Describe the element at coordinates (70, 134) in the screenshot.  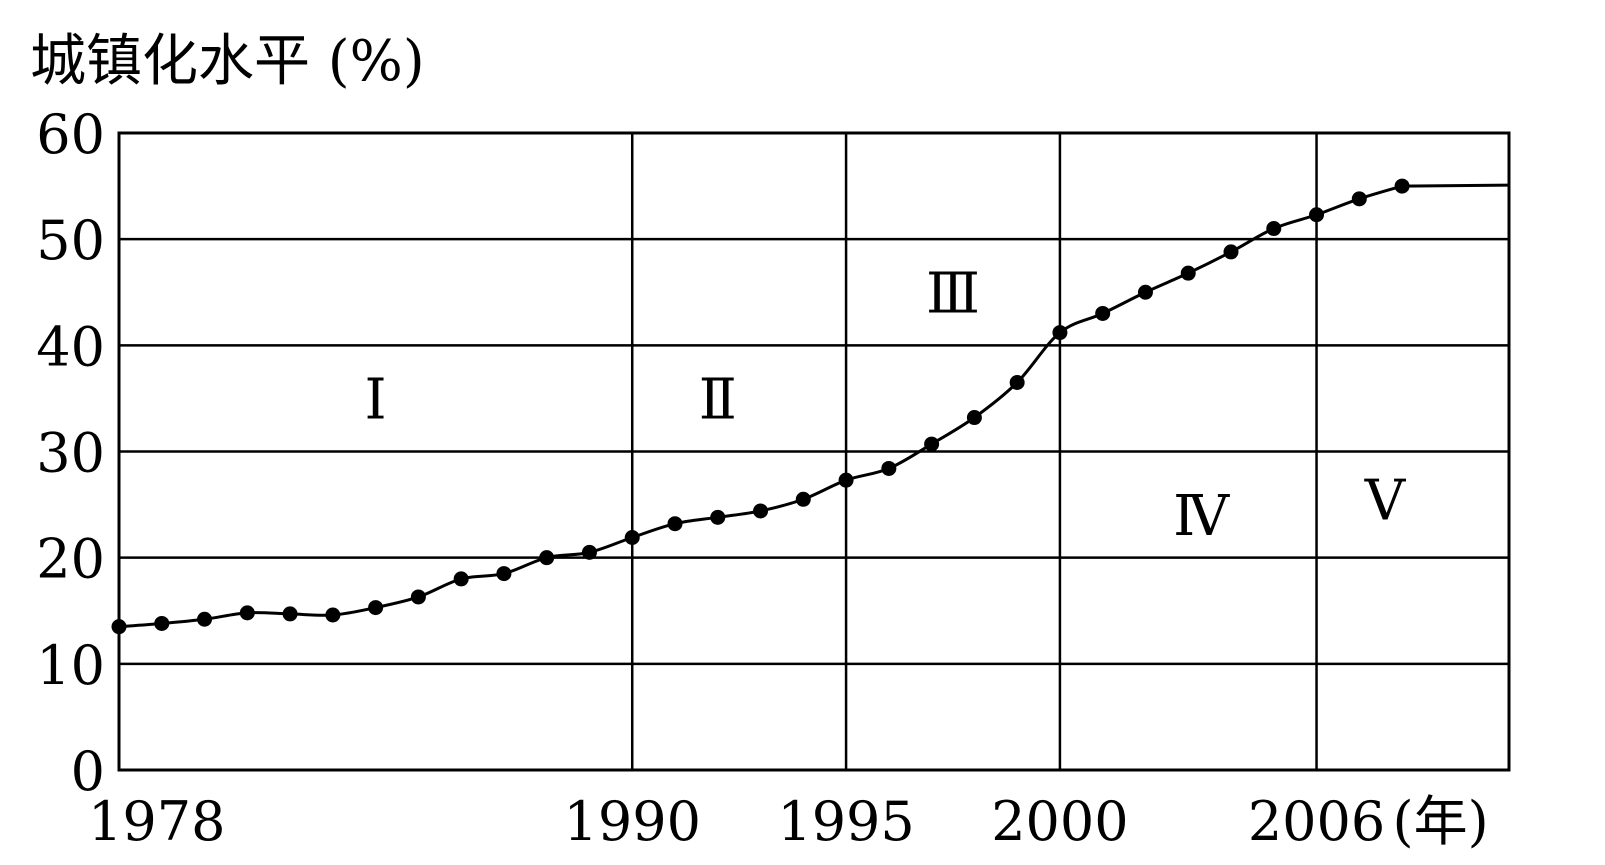
I see `y-tick-label: 60` at that location.